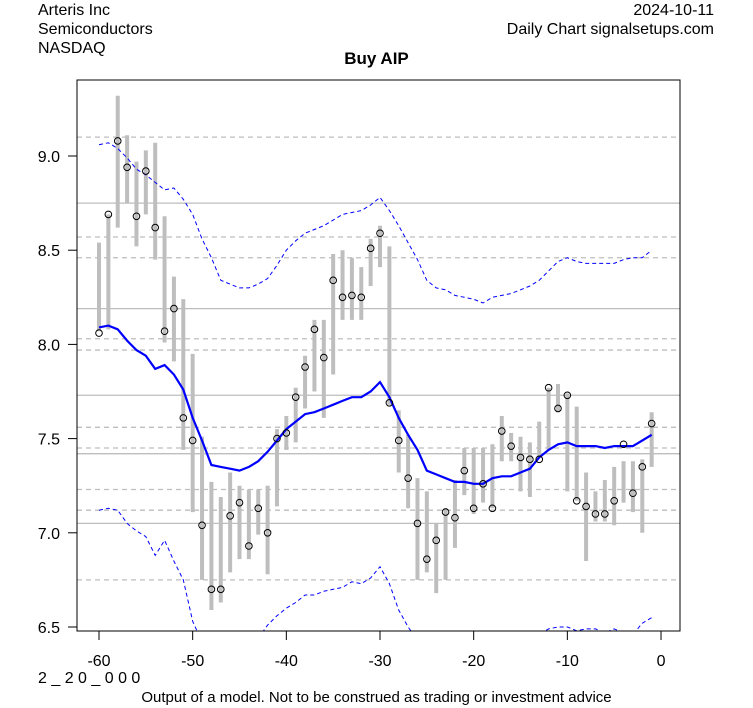 This screenshot has width=753, height=708. I want to click on model-code: 2 _ 2 0 _ 0 0 0, so click(89, 678).